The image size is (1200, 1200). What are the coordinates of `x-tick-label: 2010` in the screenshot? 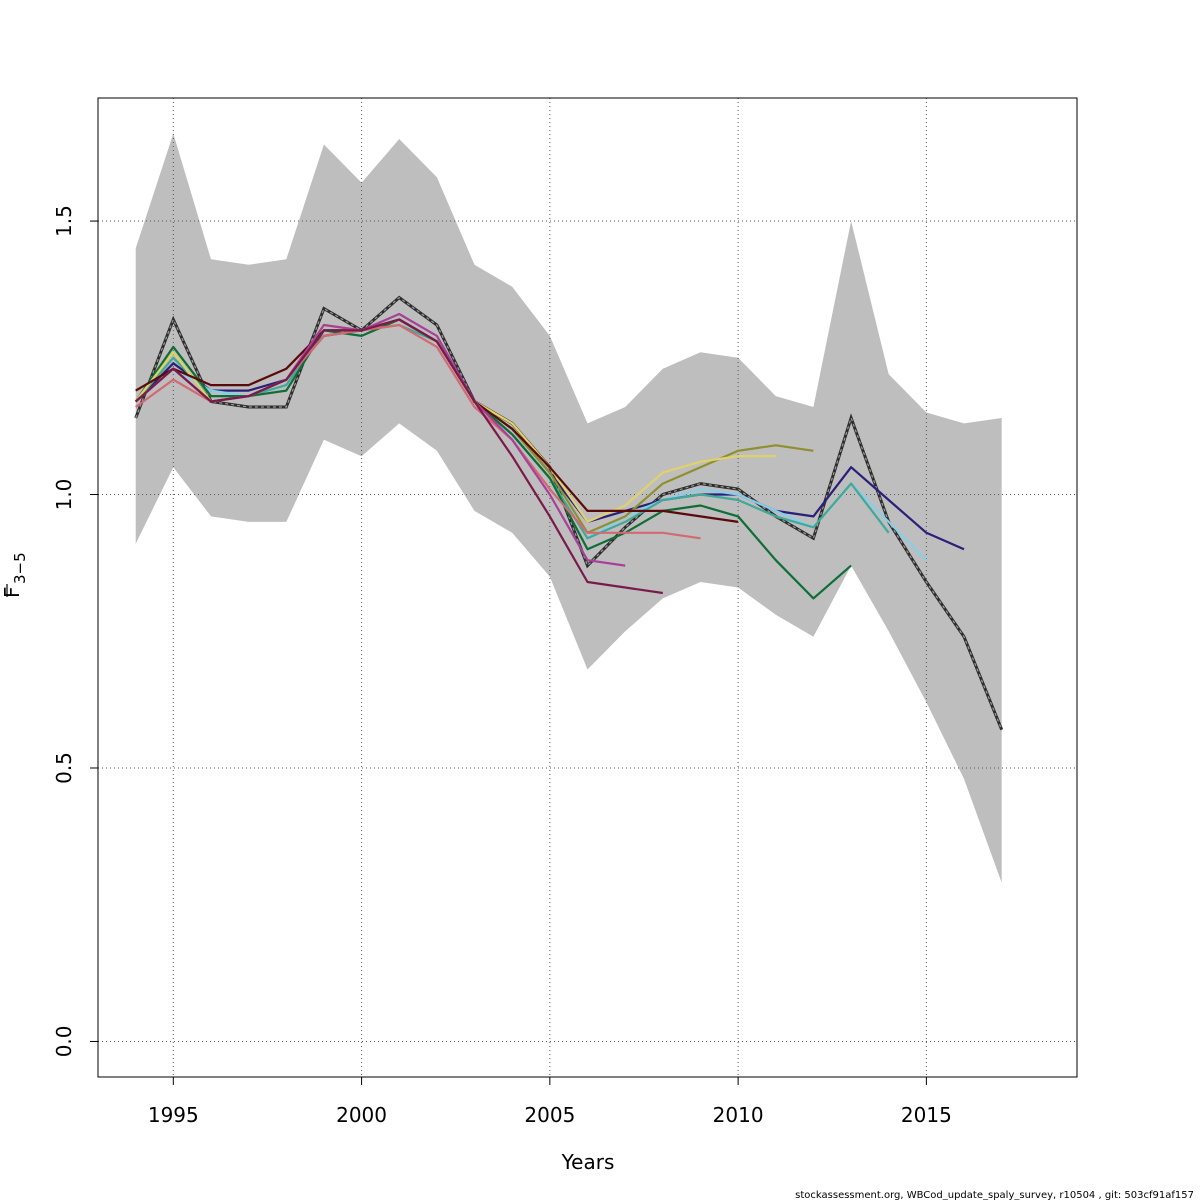 It's located at (738, 1115).